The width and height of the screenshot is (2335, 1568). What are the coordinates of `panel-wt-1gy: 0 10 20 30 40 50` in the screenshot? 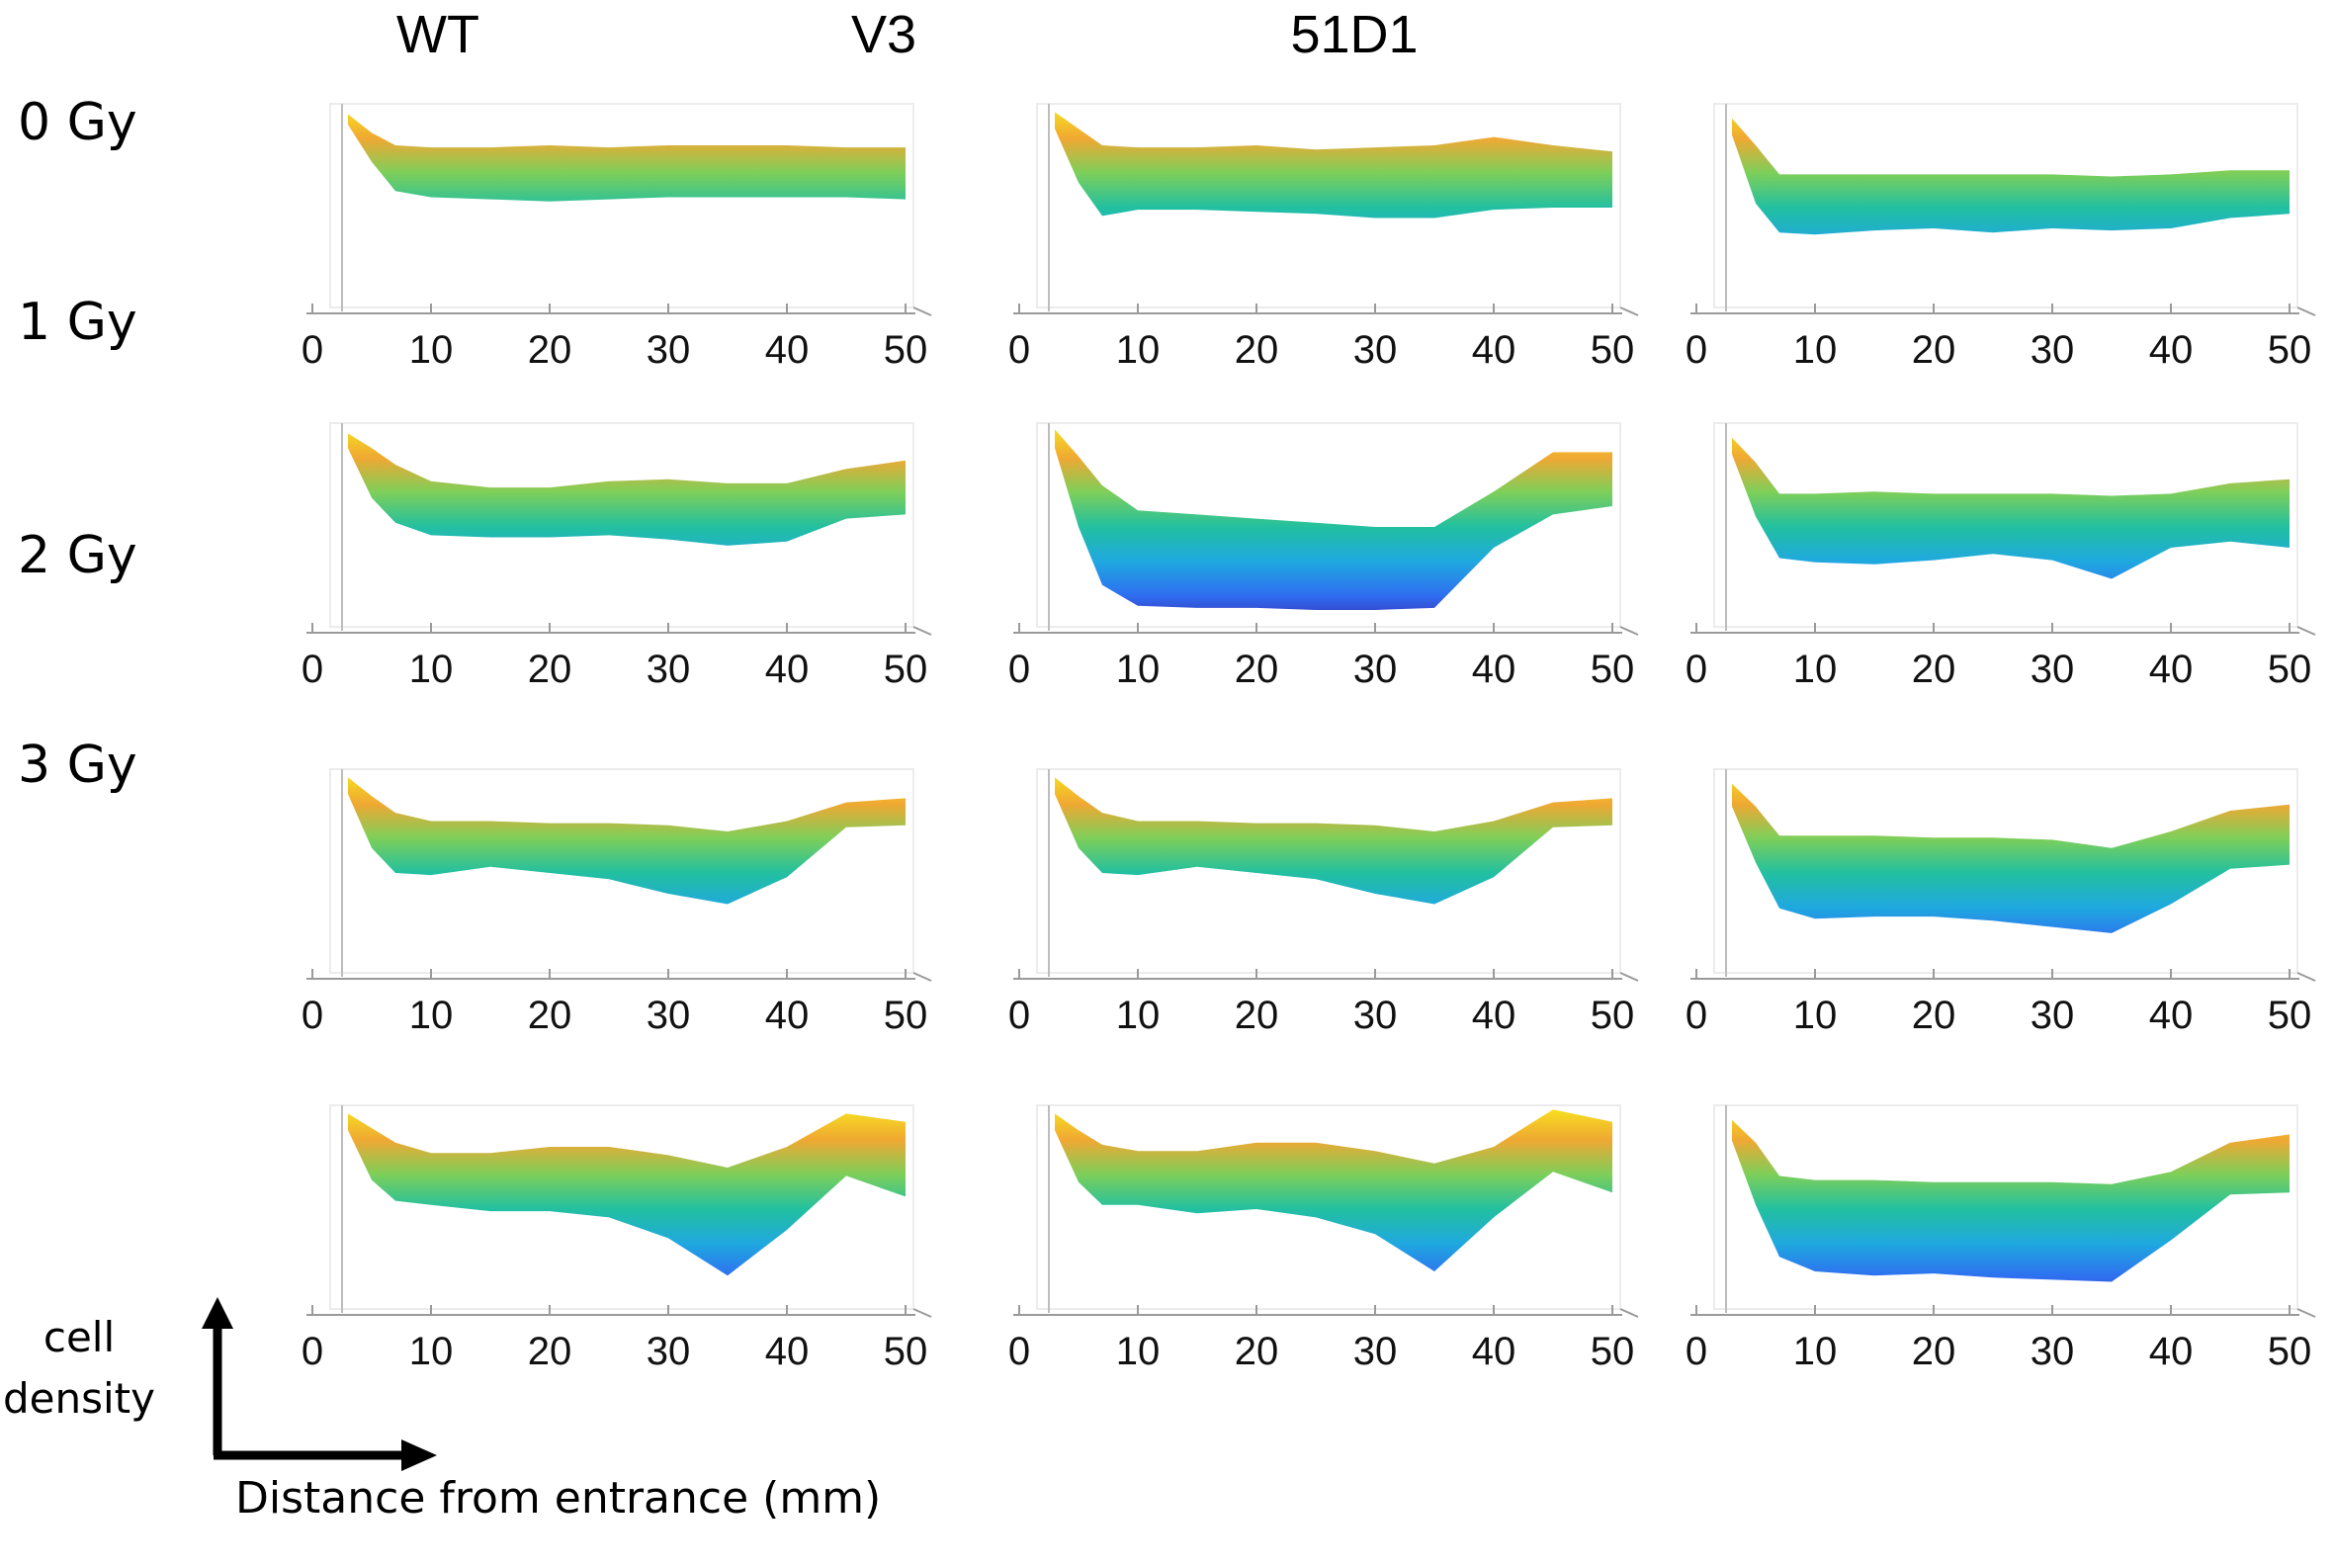 It's located at (617, 556).